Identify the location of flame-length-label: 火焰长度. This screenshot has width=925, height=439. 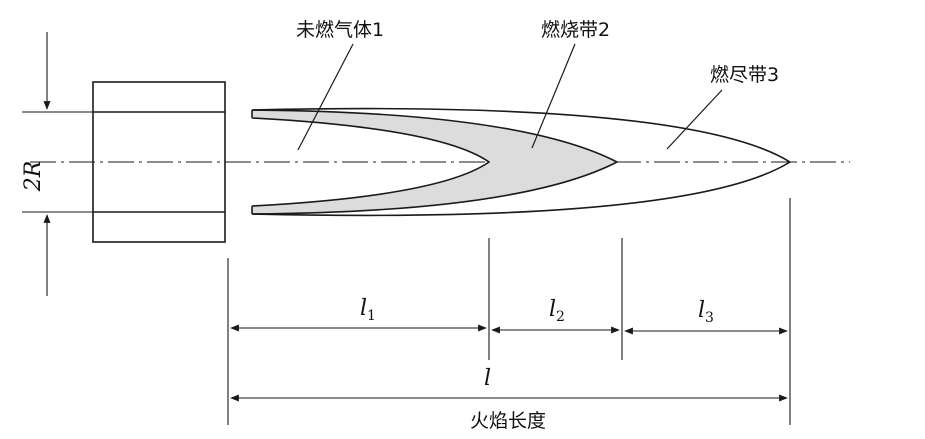
(508, 421).